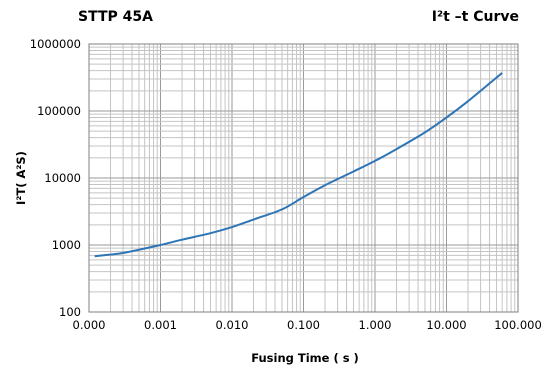 The image size is (553, 374). What do you see at coordinates (66, 245) in the screenshot?
I see `y-tick-label: 1000` at bounding box center [66, 245].